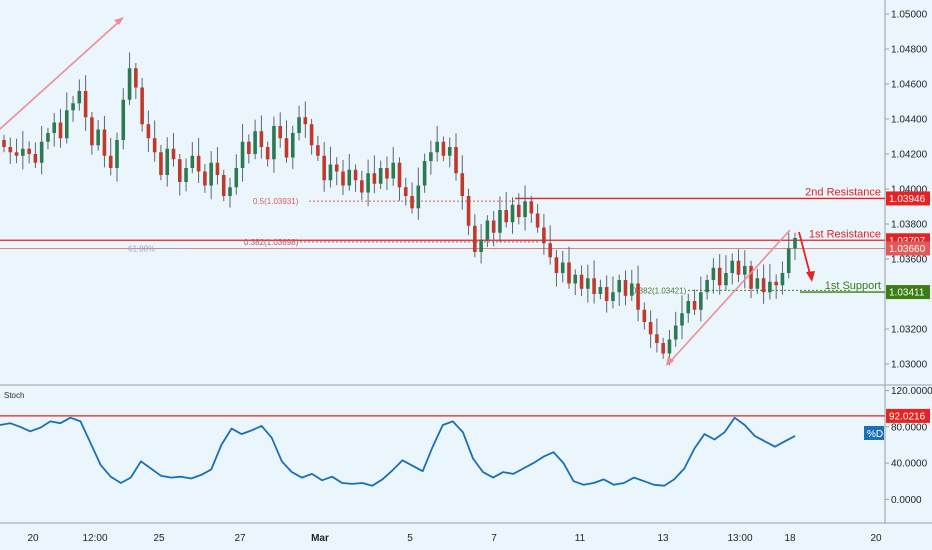  What do you see at coordinates (907, 199) in the screenshot?
I see `level-badge-text: 1.03946` at bounding box center [907, 199].